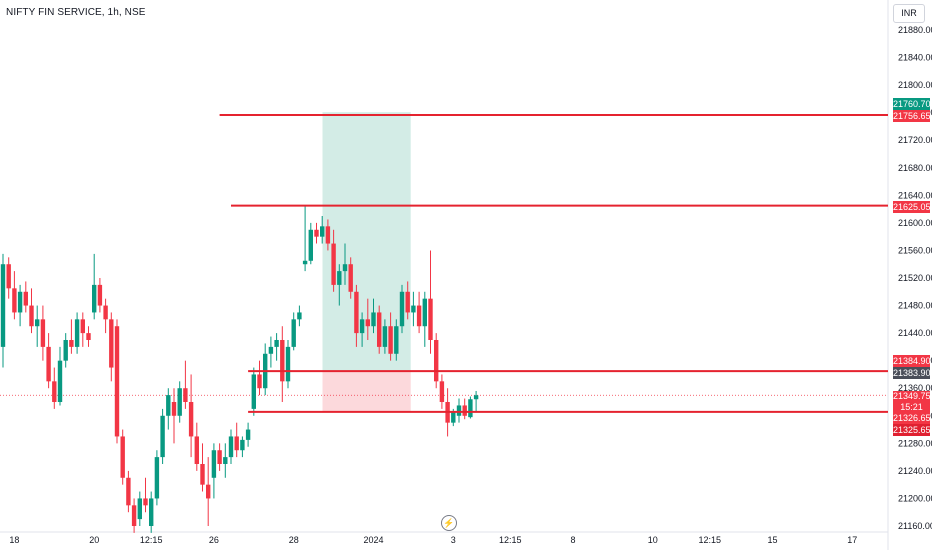  What do you see at coordinates (572, 540) in the screenshot?
I see `x-tick-label: 8` at bounding box center [572, 540].